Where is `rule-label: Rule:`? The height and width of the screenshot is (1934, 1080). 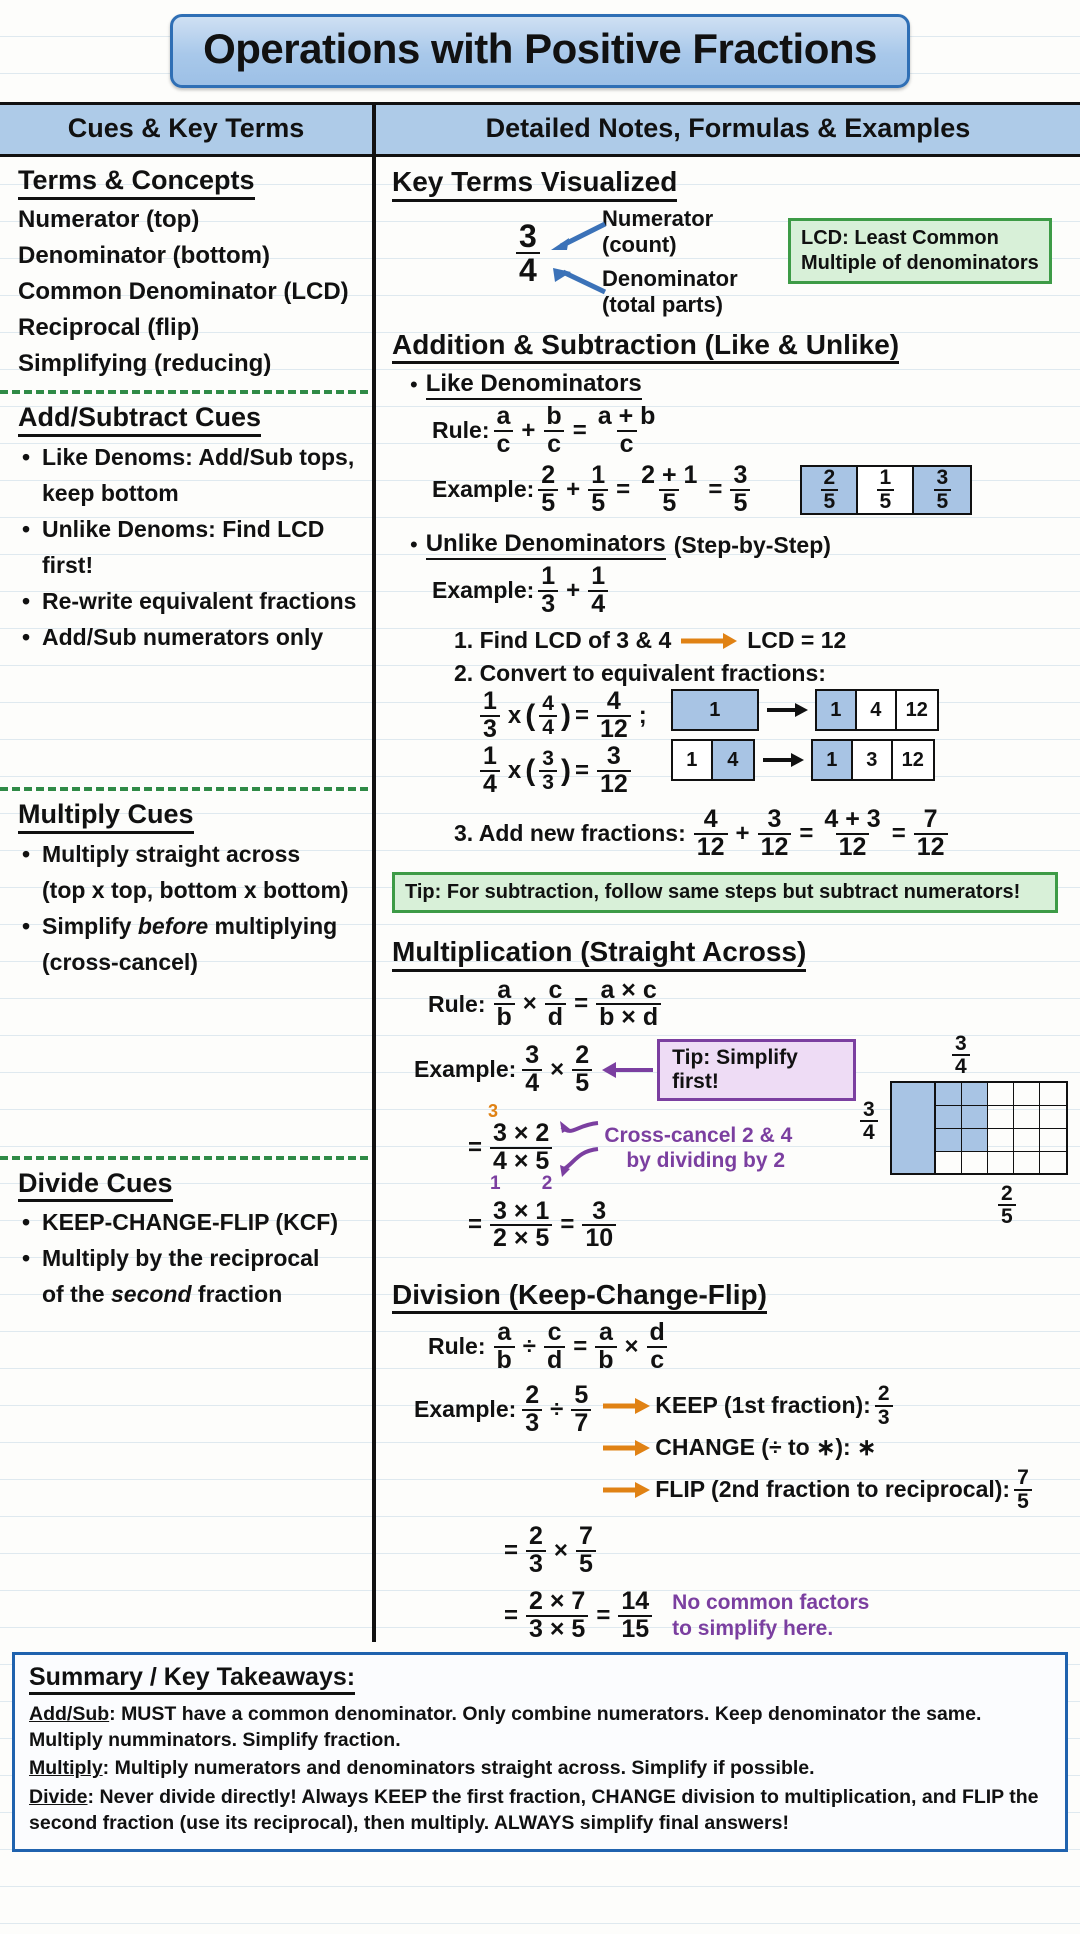
rule-label: Rule: is located at coordinates (457, 1003).